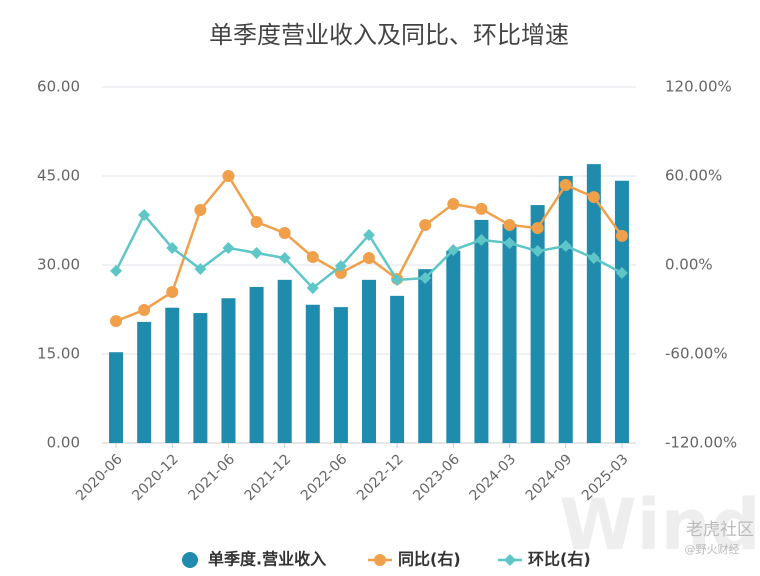 This screenshot has width=760, height=576. What do you see at coordinates (696, 354) in the screenshot?
I see `y2-tick-label: -60.00%` at bounding box center [696, 354].